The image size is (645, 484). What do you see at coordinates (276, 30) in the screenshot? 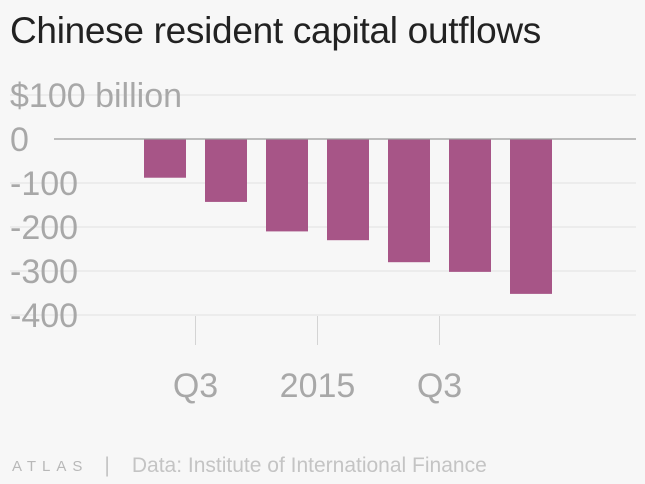
I see `chart-title: Chinese resident capital outflows` at bounding box center [276, 30].